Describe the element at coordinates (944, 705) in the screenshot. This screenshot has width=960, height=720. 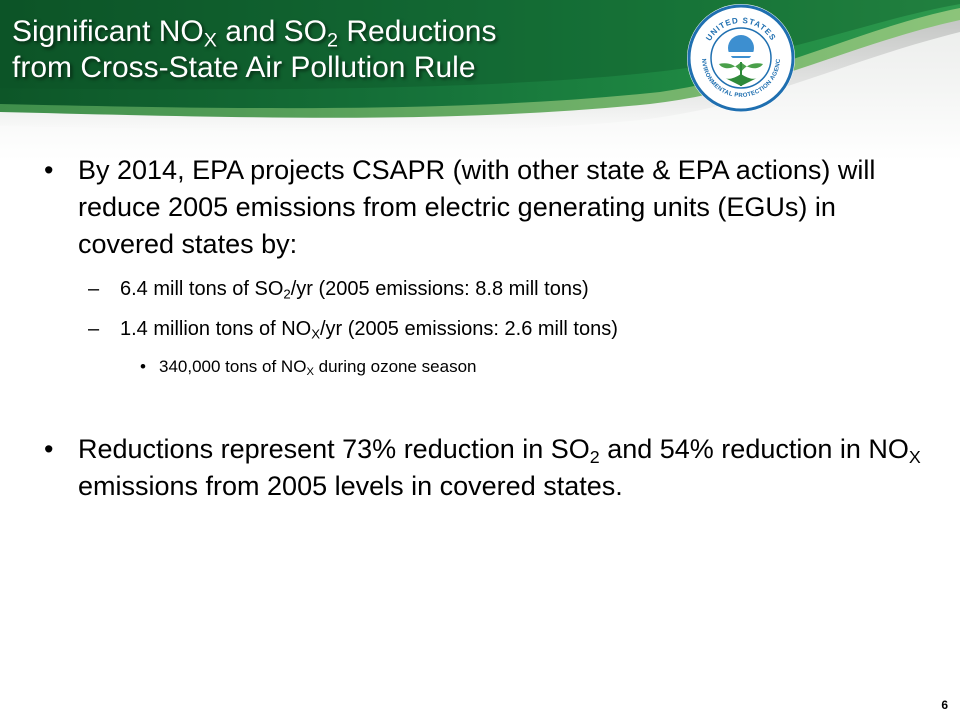
I see `page-number: 6` at that location.